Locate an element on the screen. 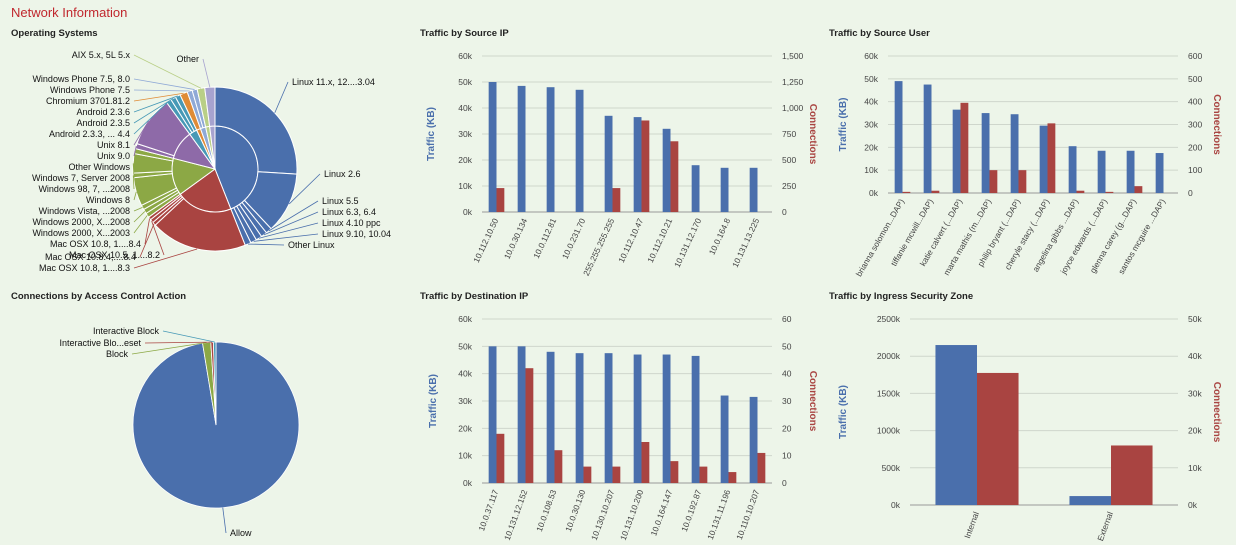 Image resolution: width=1236 pixels, height=545 pixels. x-tick-label: 10.0.164.147 is located at coordinates (661, 512).